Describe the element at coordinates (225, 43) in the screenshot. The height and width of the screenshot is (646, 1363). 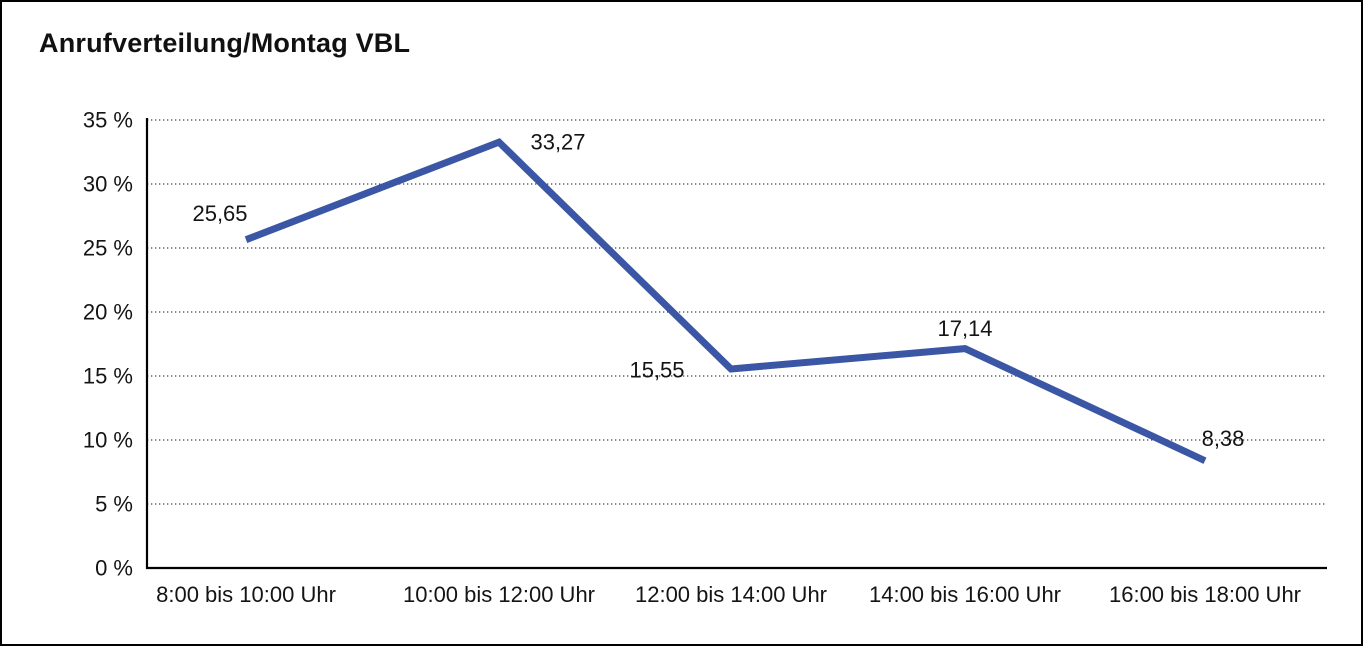
I see `chart-title: Anrufverteilung/Montag VBL` at that location.